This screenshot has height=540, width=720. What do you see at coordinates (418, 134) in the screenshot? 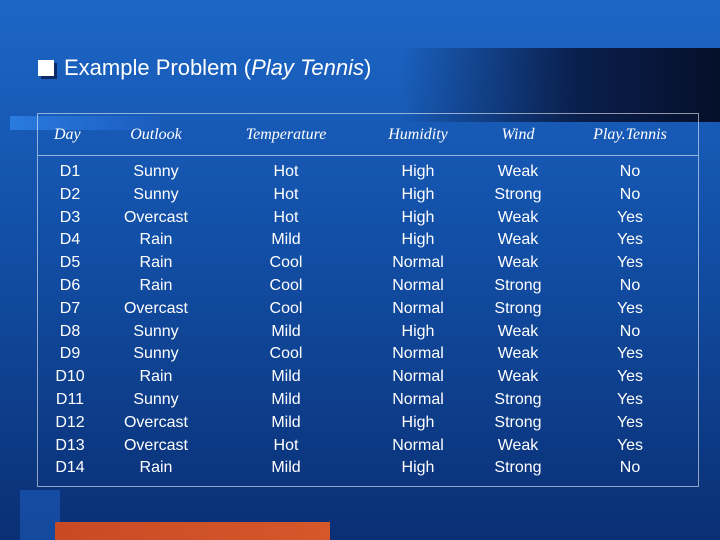
I see `header-humidity: Humidity` at bounding box center [418, 134].